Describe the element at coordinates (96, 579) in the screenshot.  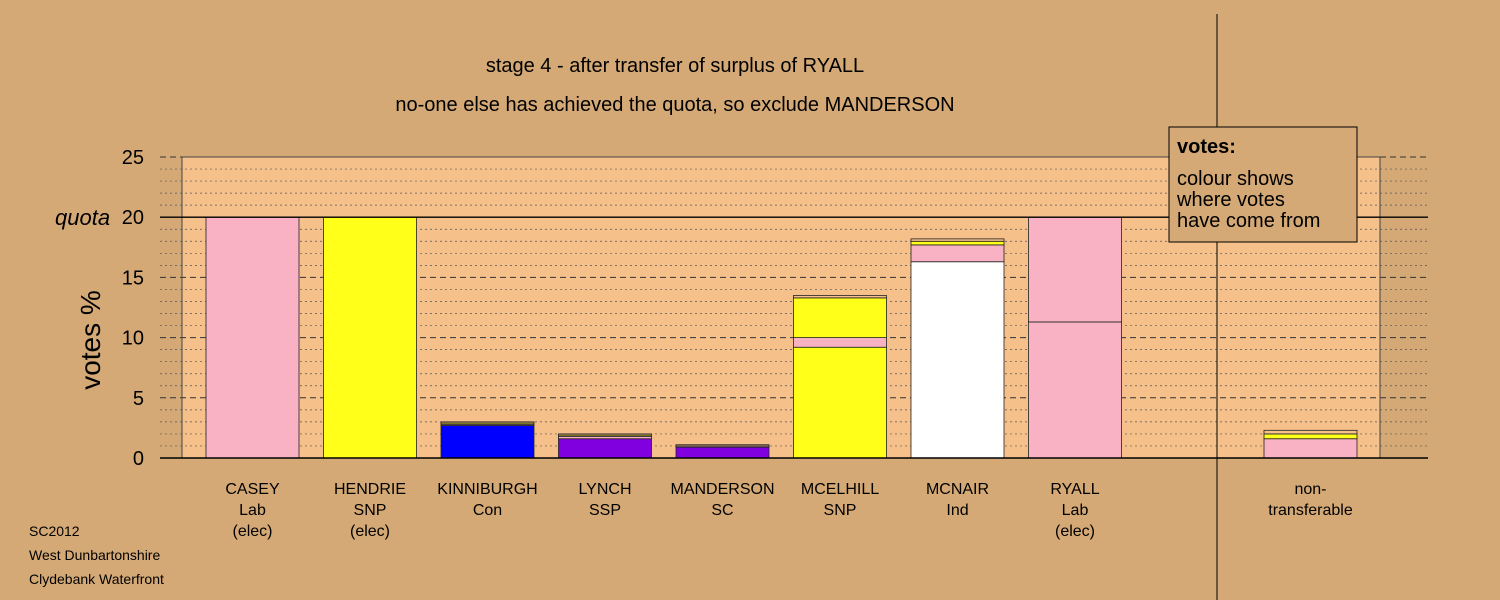
I see `footer-ward: Clydebank Waterfront` at that location.